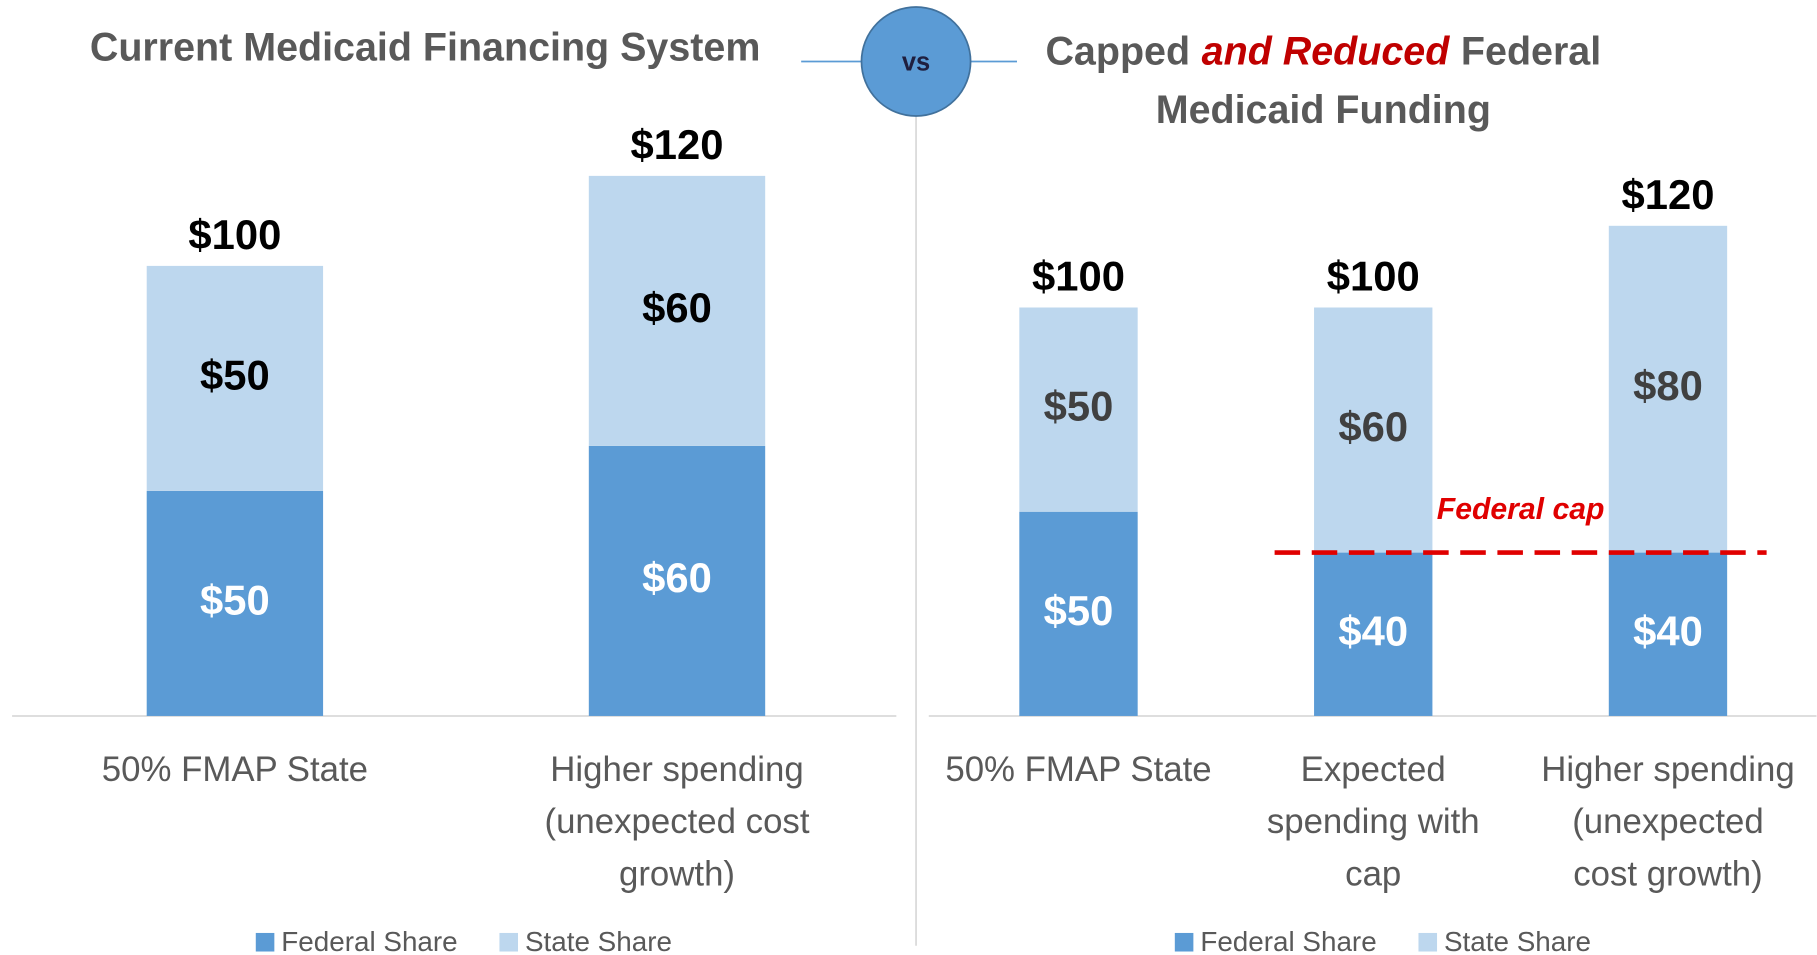 Image resolution: width=1817 pixels, height=955 pixels. What do you see at coordinates (1373, 821) in the screenshot?
I see `x-tick-label: spending with` at bounding box center [1373, 821].